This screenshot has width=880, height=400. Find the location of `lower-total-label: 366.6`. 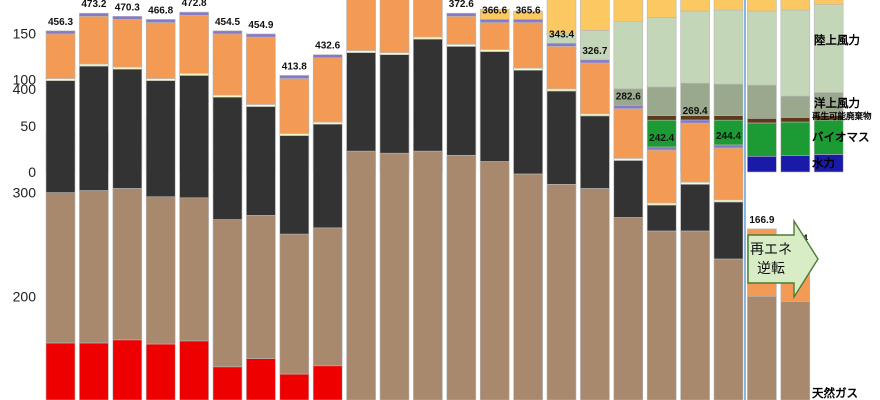

lower-total-label: 366.6 is located at coordinates (494, 10).